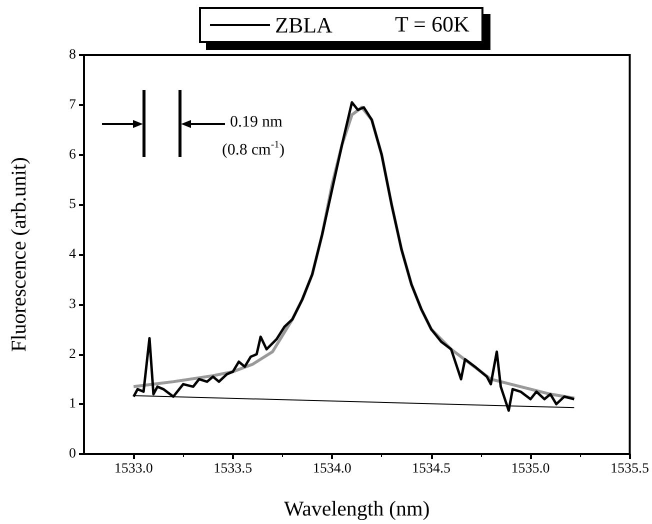 This screenshot has height=524, width=652. Describe the element at coordinates (304, 25) in the screenshot. I see `legend-label: ZBLA` at that location.